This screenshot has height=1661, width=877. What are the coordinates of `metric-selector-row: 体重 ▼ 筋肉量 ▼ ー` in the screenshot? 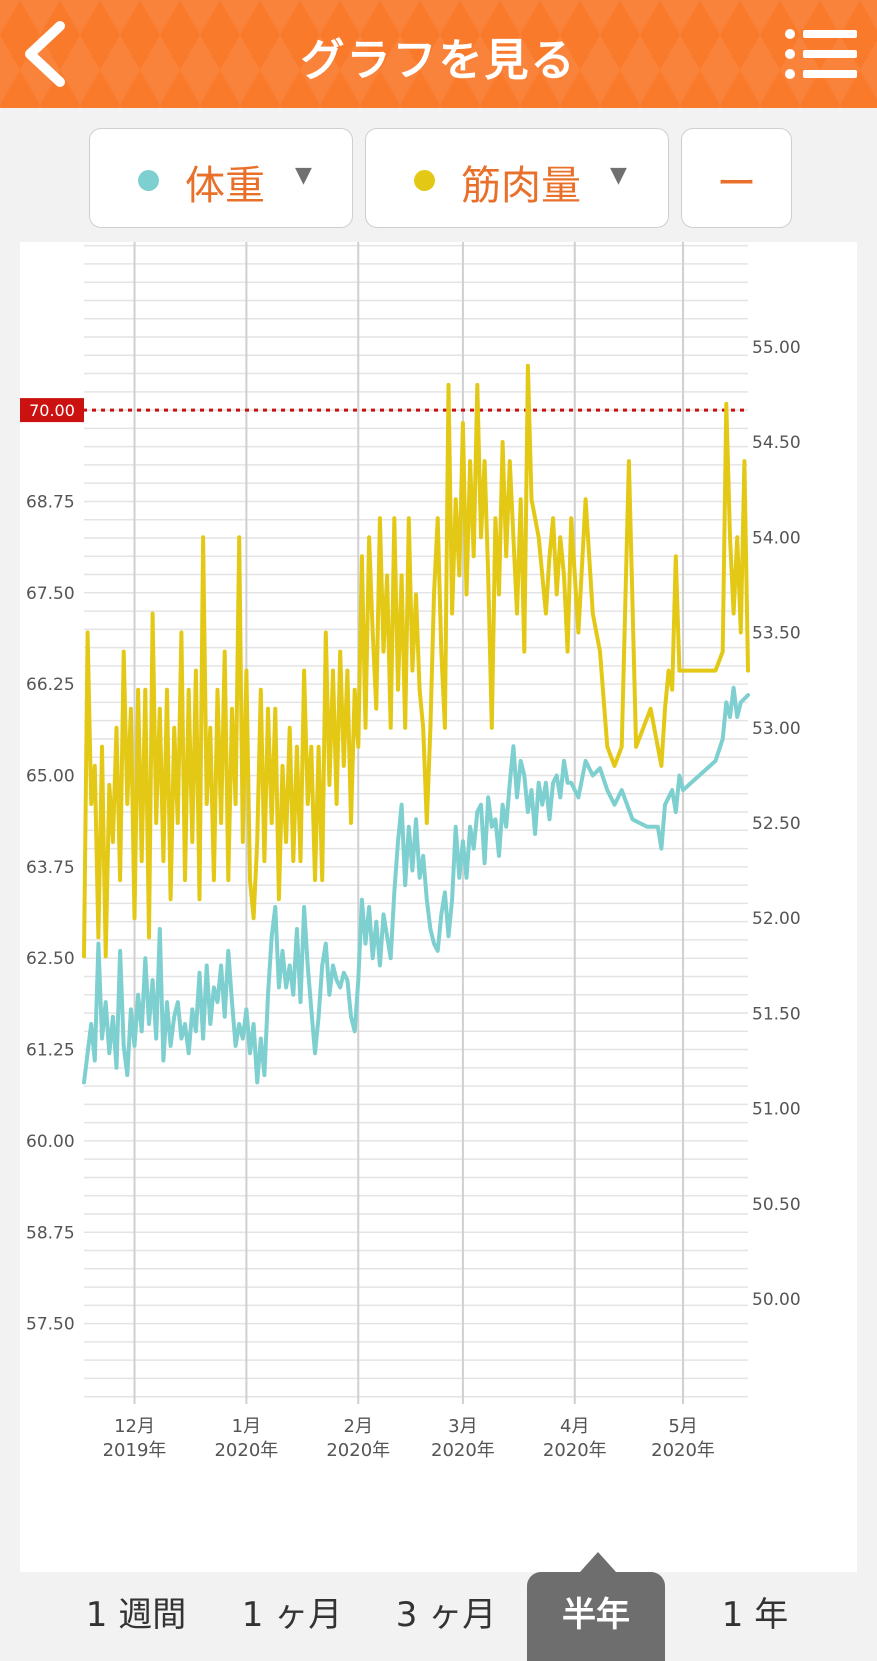 It's located at (438, 175).